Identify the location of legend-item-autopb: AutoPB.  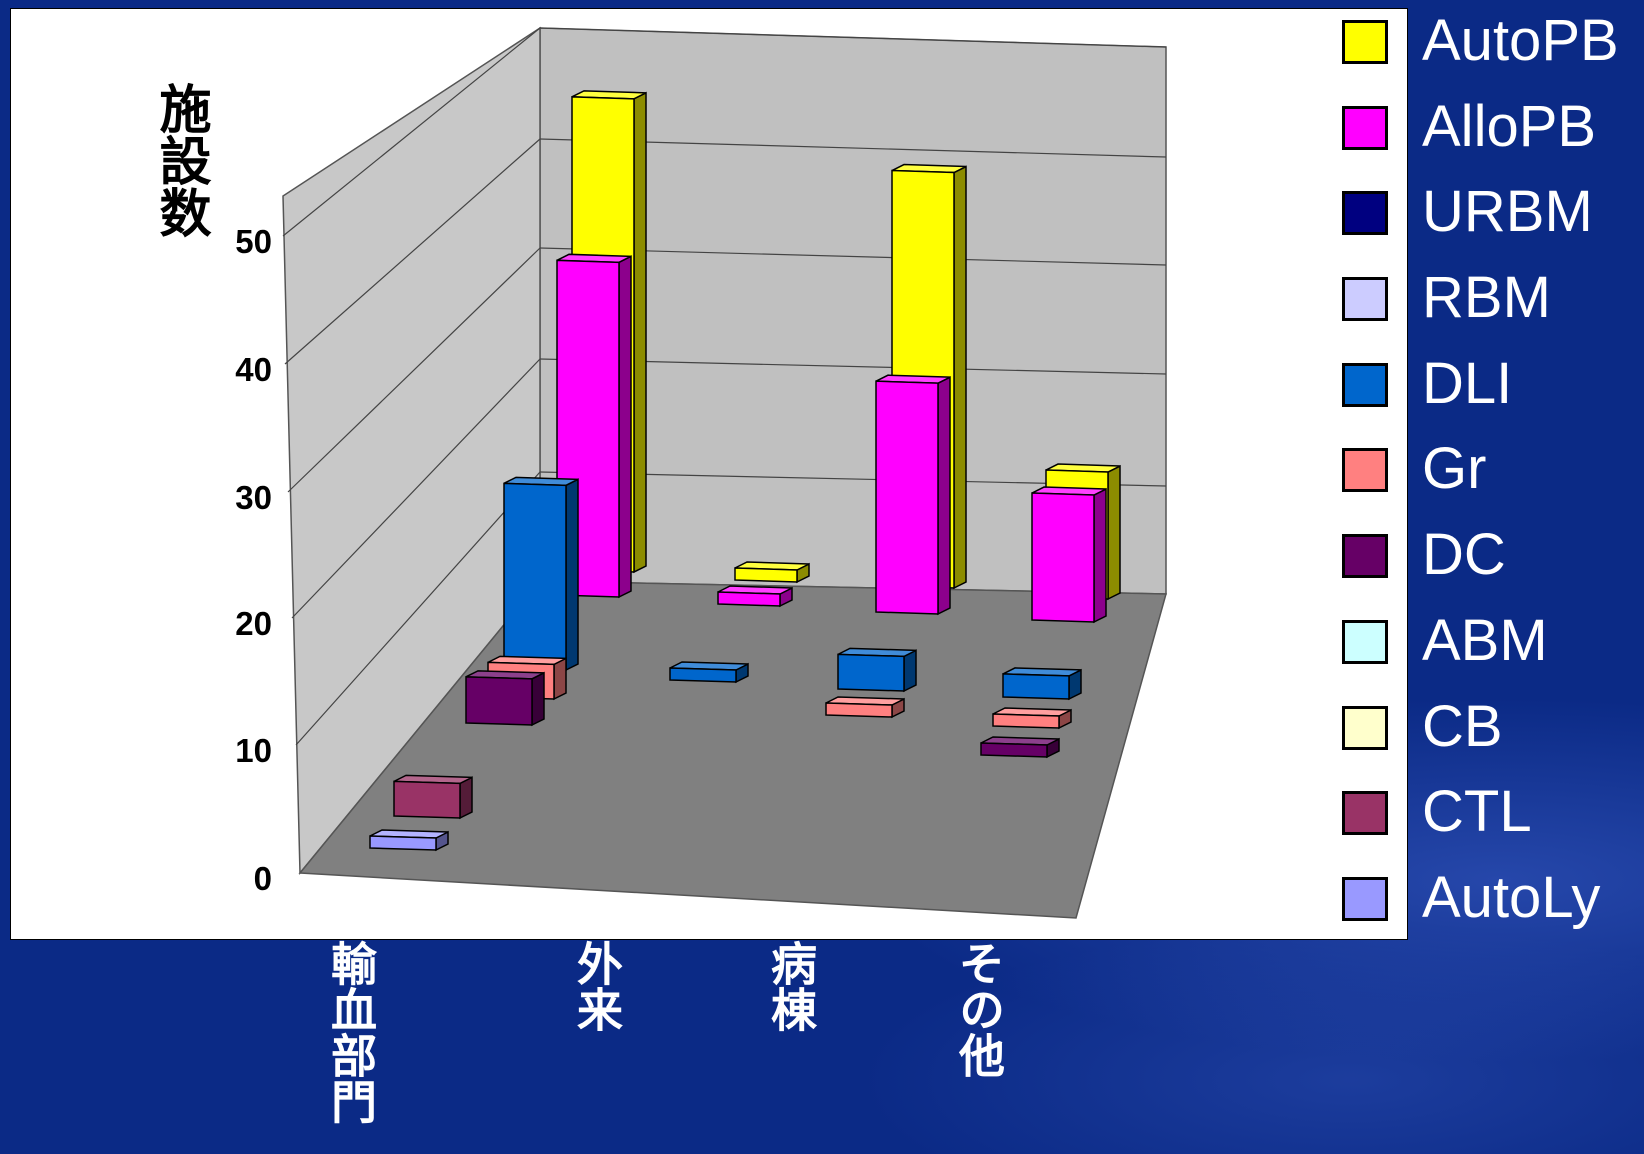
(1492, 42).